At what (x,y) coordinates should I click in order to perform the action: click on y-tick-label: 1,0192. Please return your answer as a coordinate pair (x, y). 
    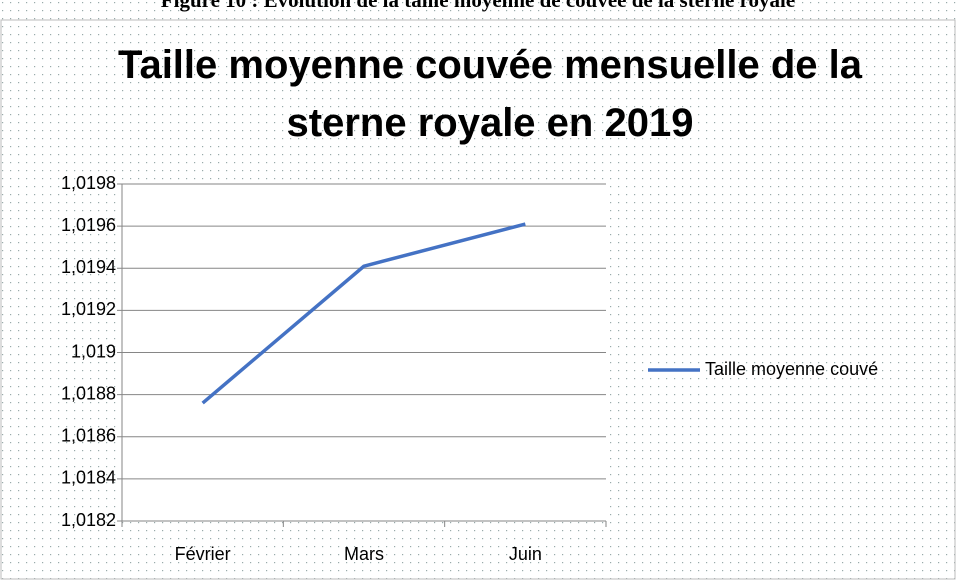
    Looking at the image, I should click on (88, 309).